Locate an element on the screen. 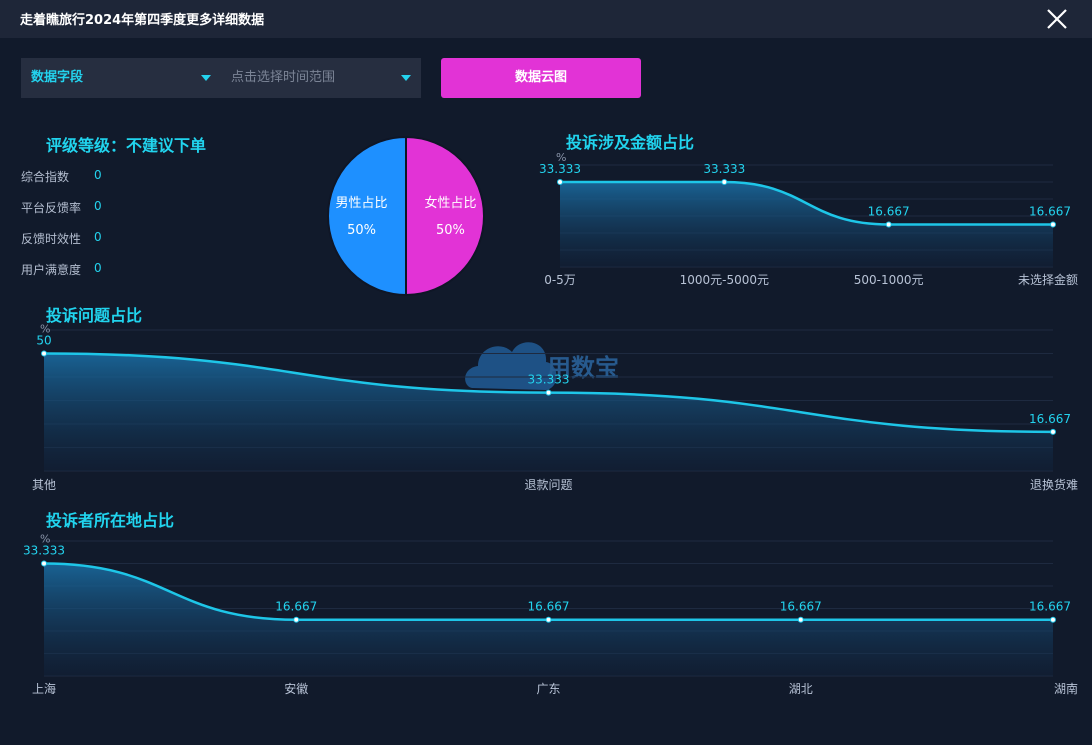  data-cloud-button: 数据云图 is located at coordinates (541, 78).